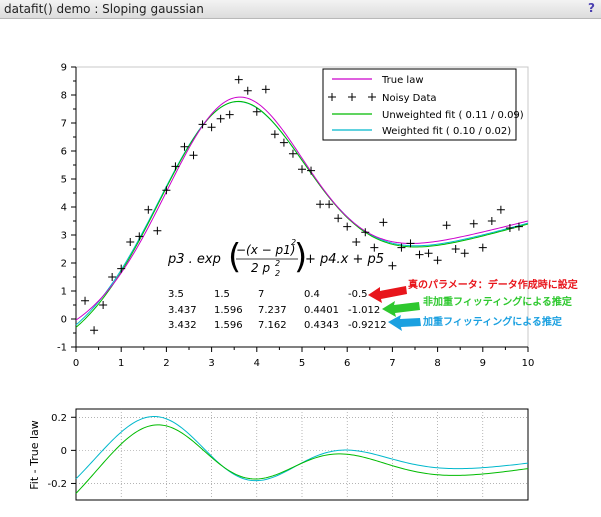 The height and width of the screenshot is (517, 601). I want to click on annotation-true-params: 真のパラメータ：データ作成時に設定, so click(493, 284).